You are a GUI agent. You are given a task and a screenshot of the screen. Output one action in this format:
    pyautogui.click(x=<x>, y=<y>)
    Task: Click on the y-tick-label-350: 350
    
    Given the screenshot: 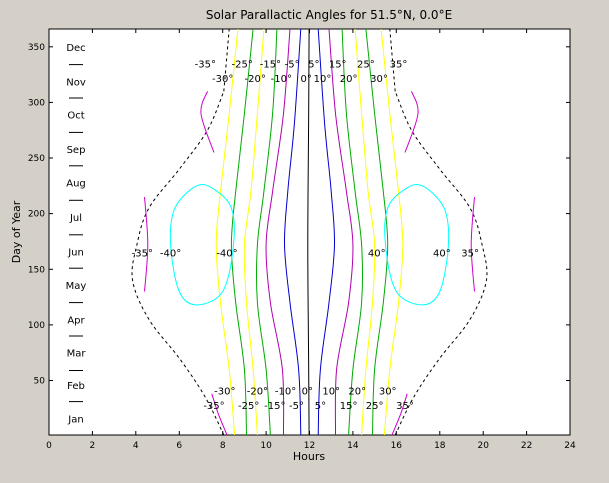 What is the action you would take?
    pyautogui.click(x=36, y=48)
    